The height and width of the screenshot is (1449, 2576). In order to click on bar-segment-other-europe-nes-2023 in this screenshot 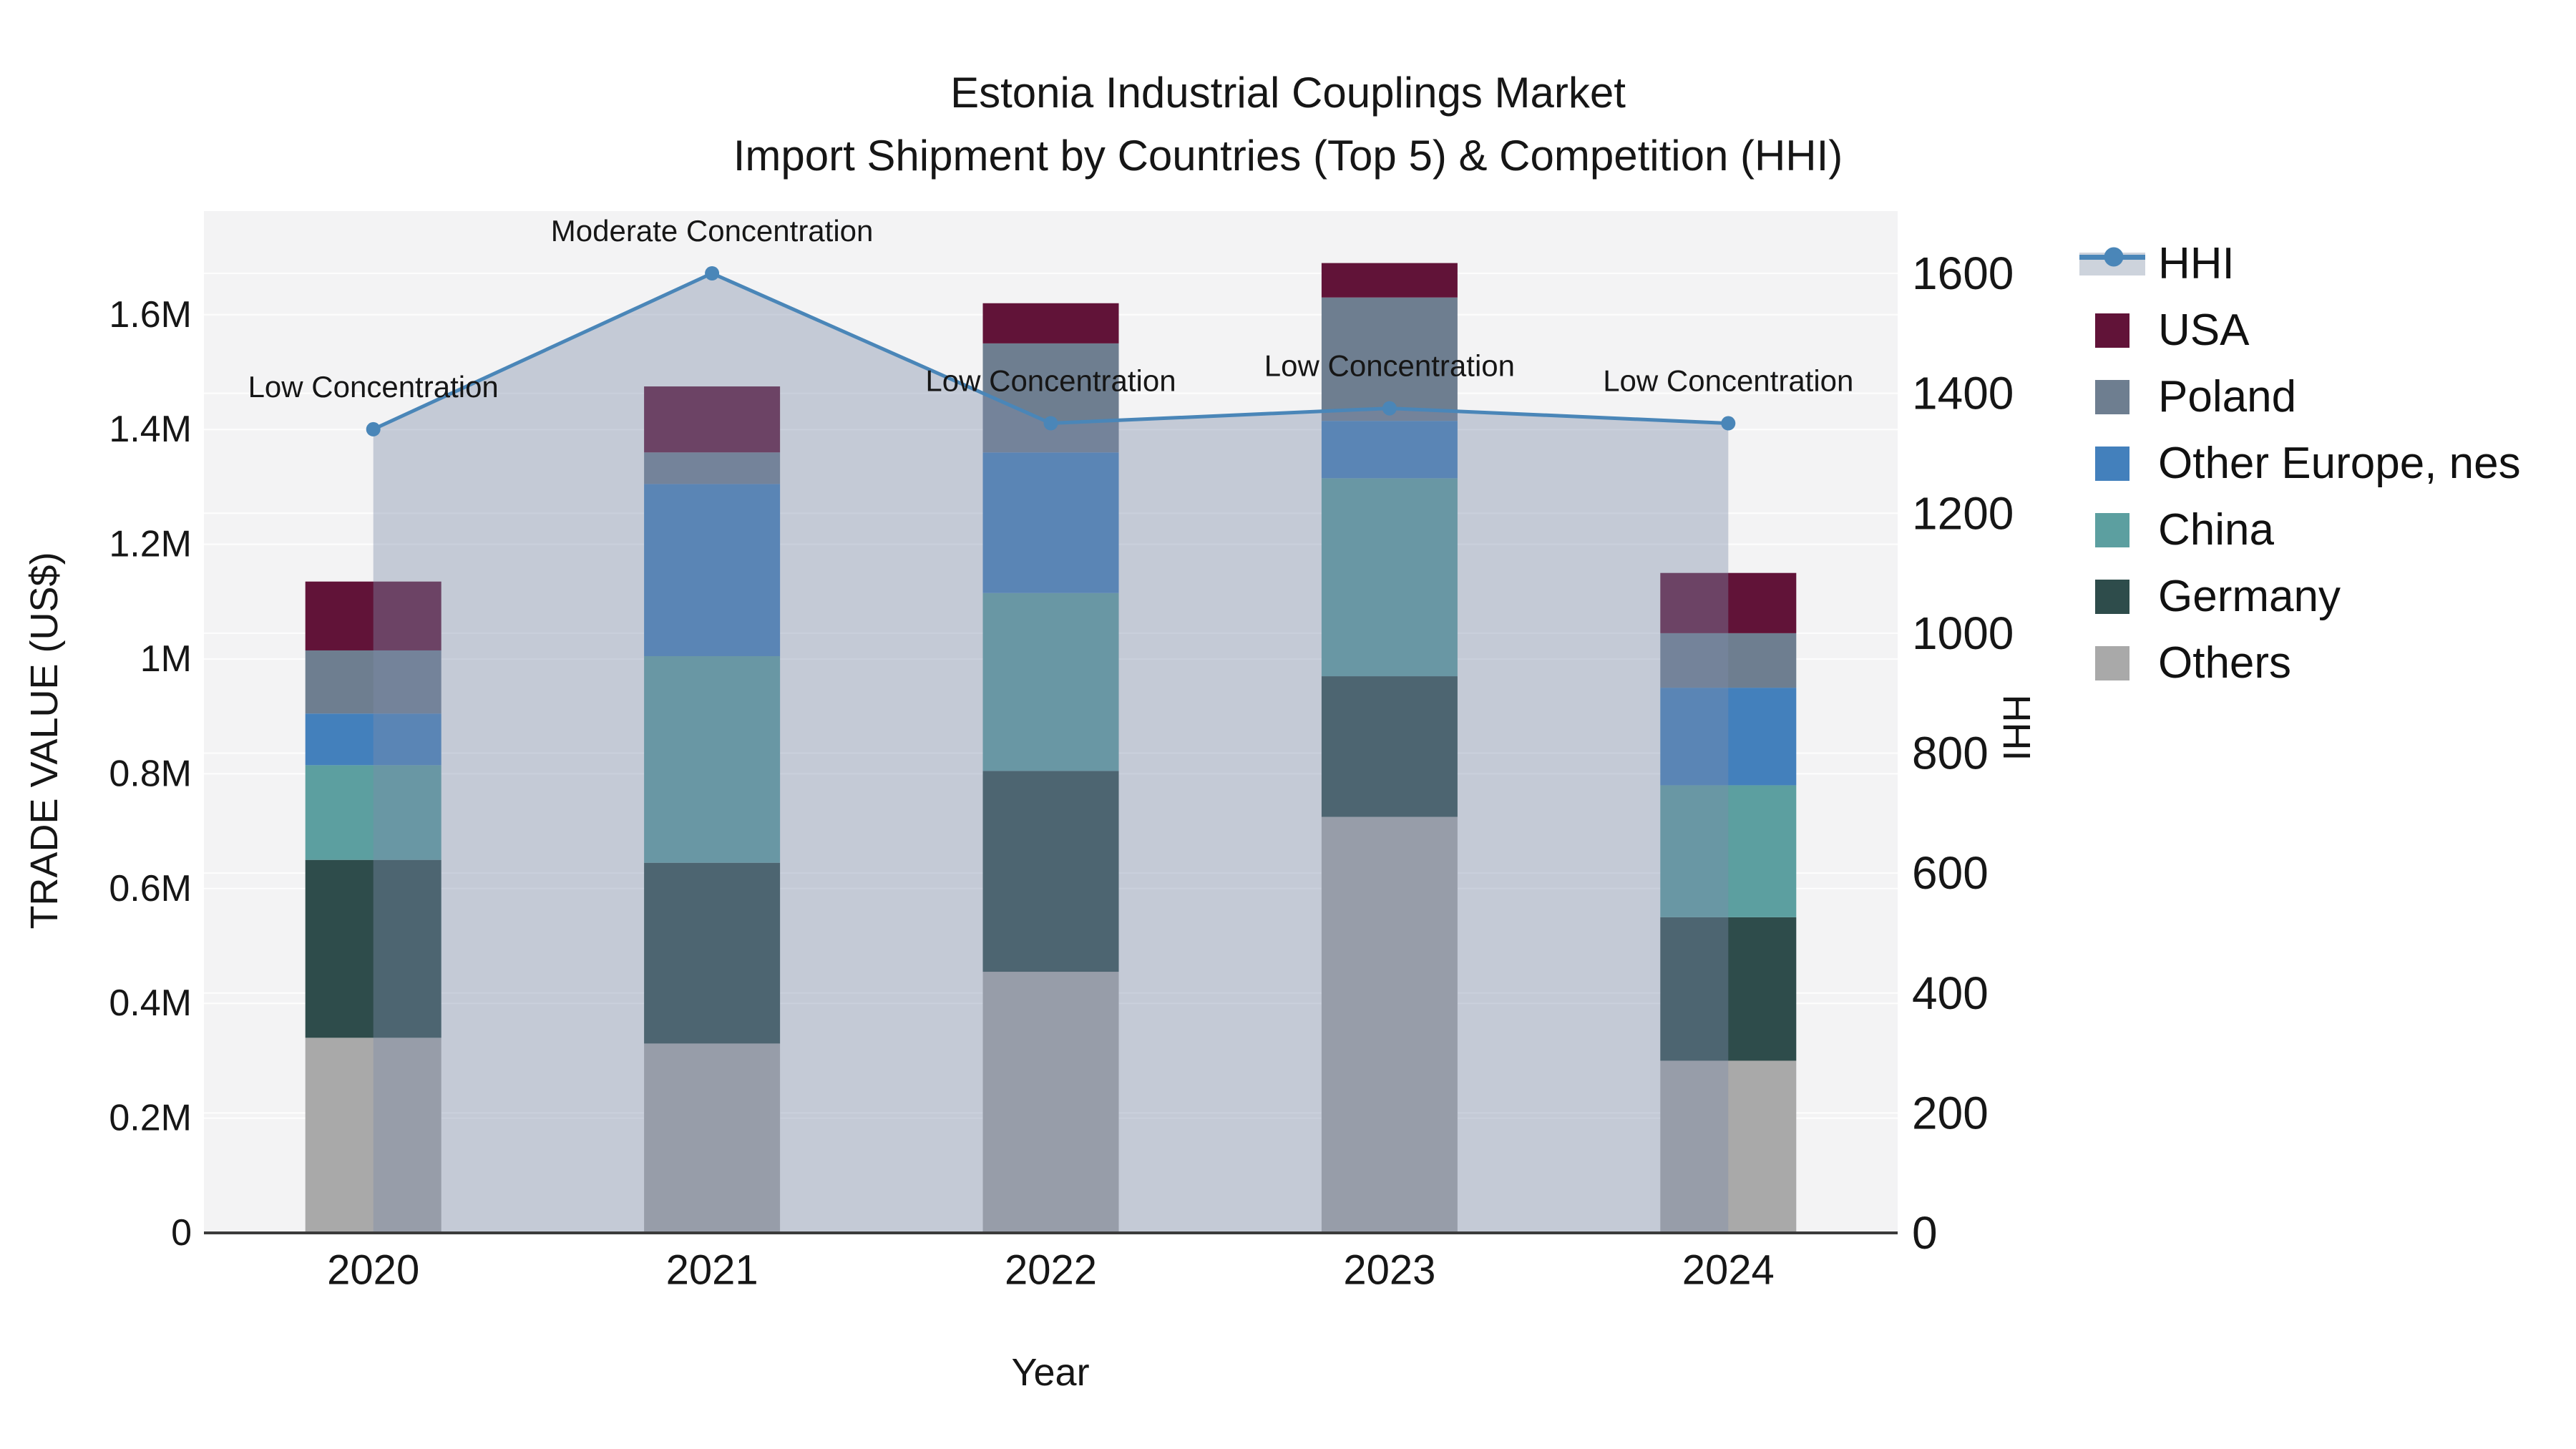, I will do `click(1389, 450)`.